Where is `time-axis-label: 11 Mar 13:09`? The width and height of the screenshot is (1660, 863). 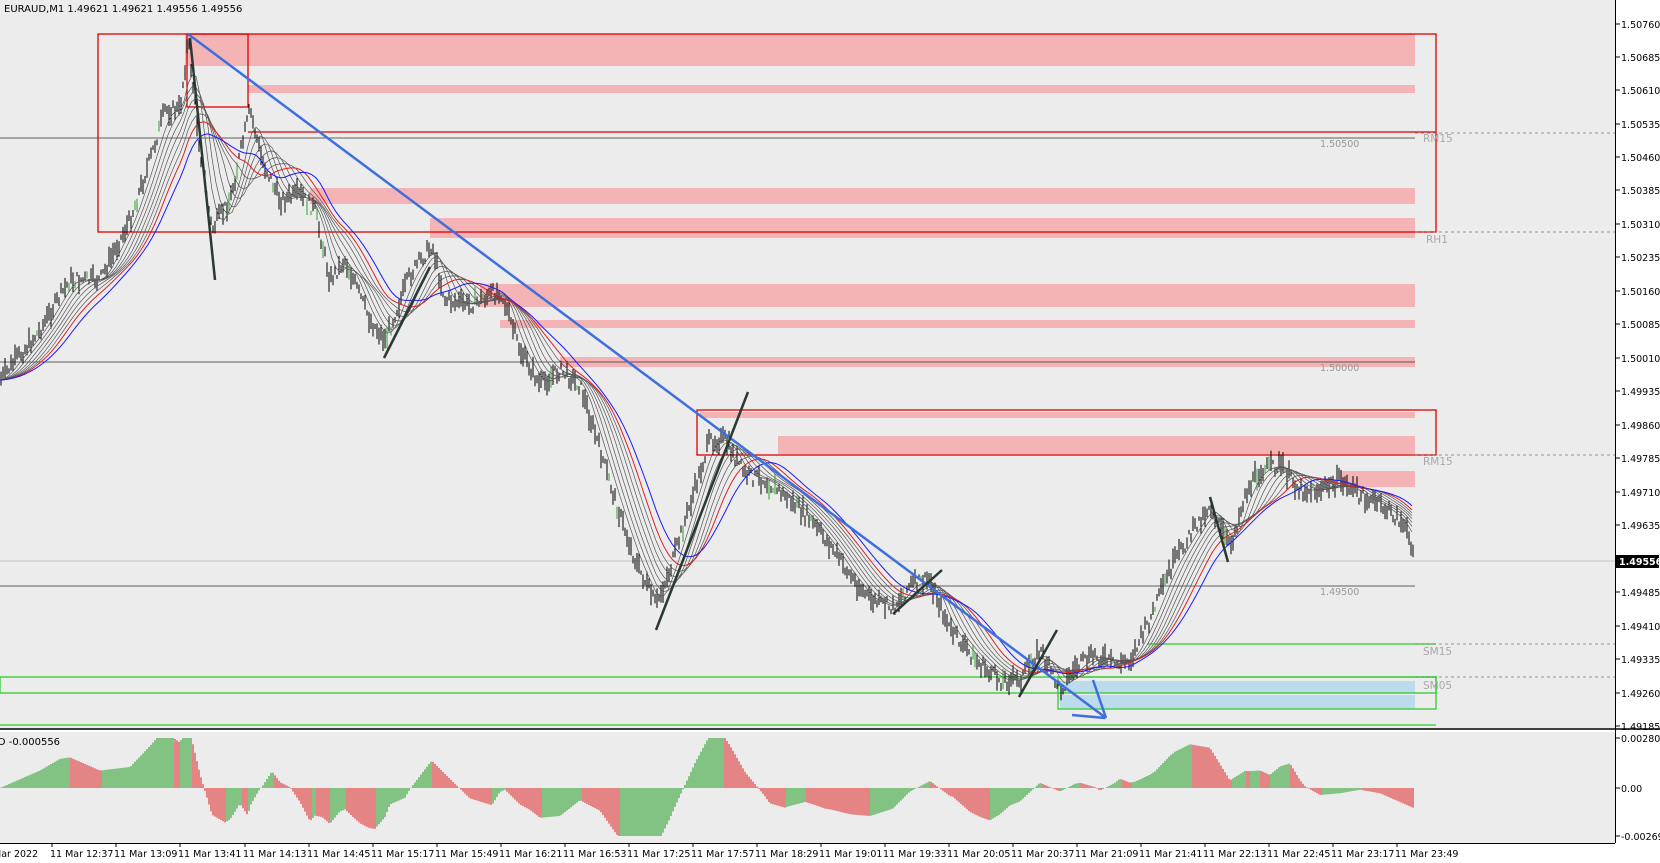
time-axis-label: 11 Mar 13:09 is located at coordinates (145, 854).